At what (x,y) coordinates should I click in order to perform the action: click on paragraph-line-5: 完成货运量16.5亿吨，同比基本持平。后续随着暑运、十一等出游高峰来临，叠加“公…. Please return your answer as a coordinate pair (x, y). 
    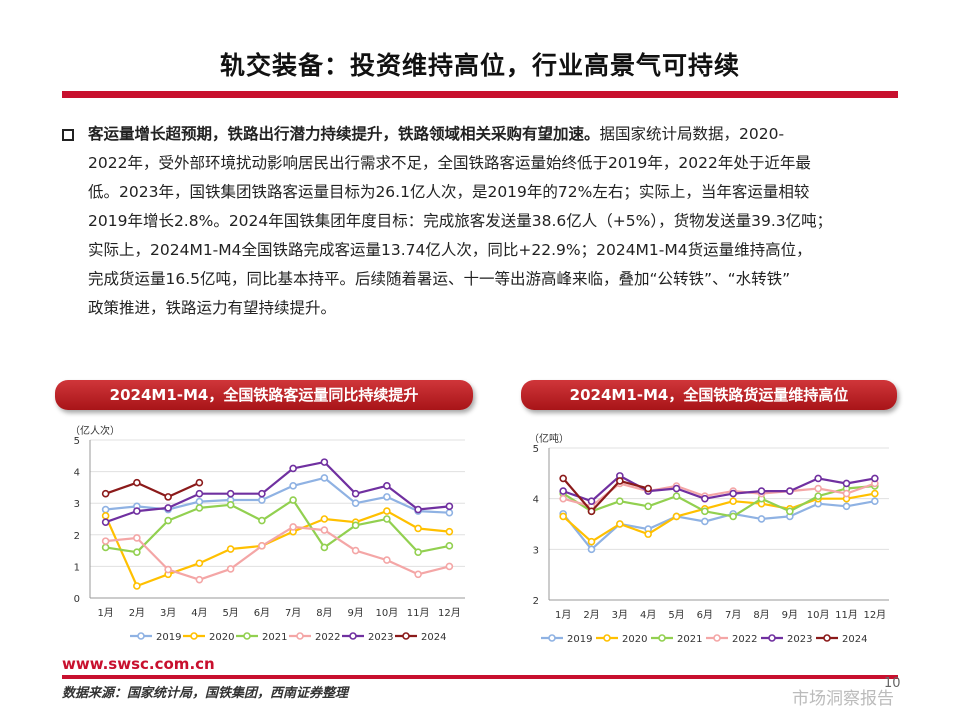
    Looking at the image, I should click on (439, 279).